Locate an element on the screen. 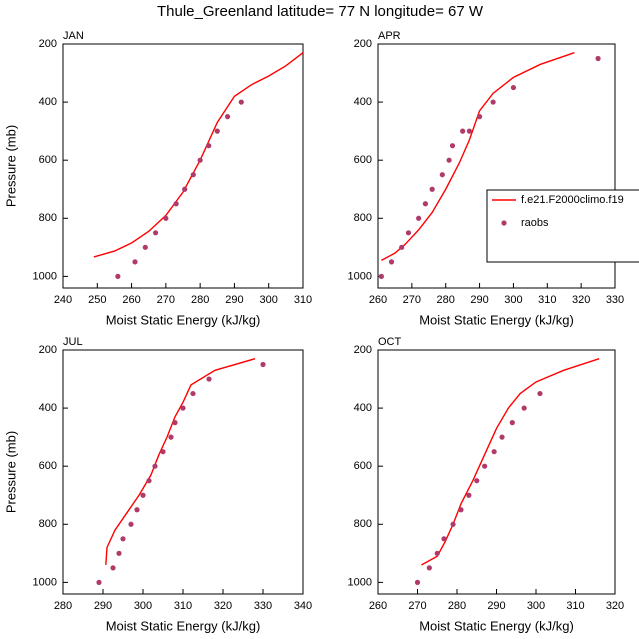 The width and height of the screenshot is (639, 639). x-tick-label: 250 is located at coordinates (97, 300).